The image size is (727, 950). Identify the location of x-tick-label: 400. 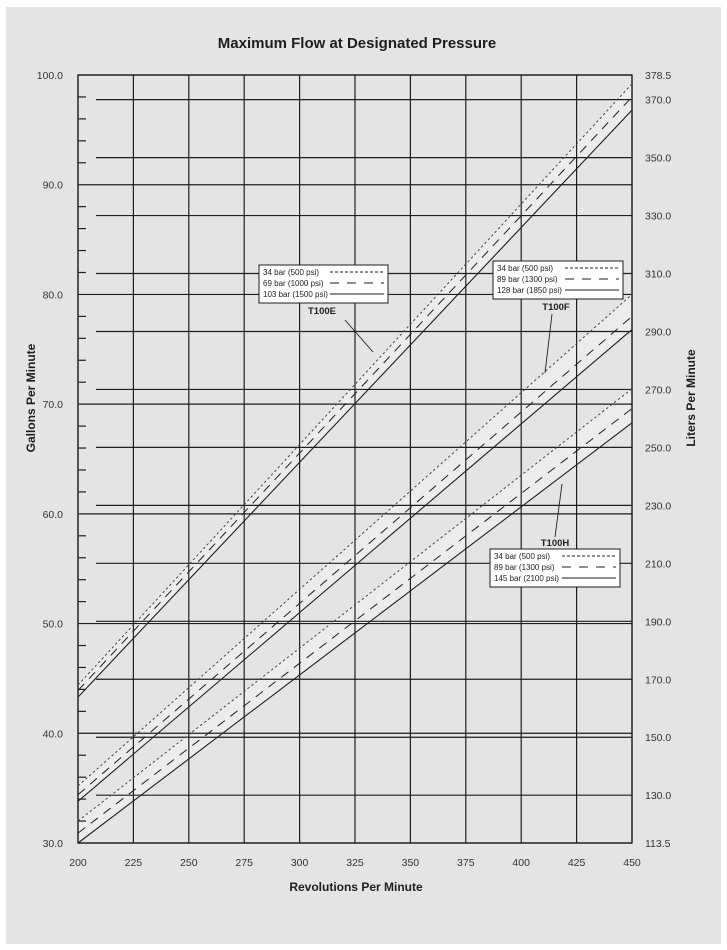
(521, 863).